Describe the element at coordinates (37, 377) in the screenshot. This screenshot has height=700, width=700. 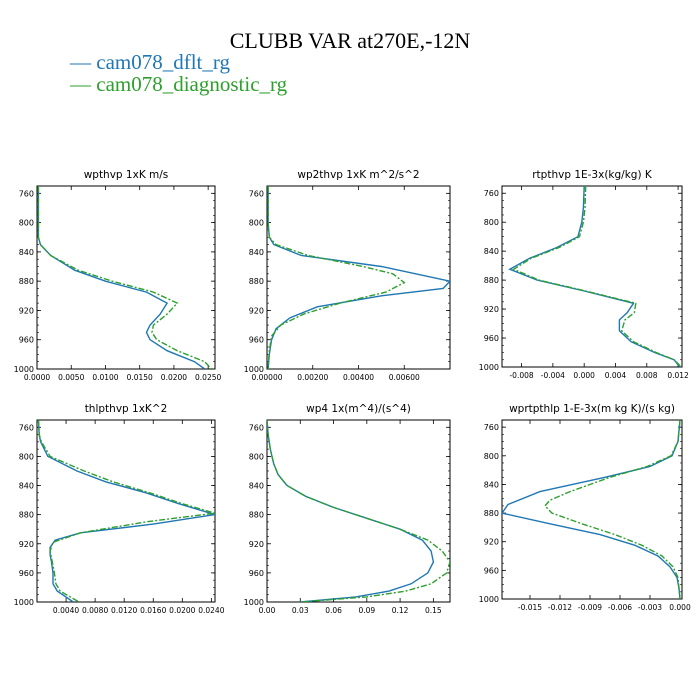
I see `x-tick-label: 0.0000` at that location.